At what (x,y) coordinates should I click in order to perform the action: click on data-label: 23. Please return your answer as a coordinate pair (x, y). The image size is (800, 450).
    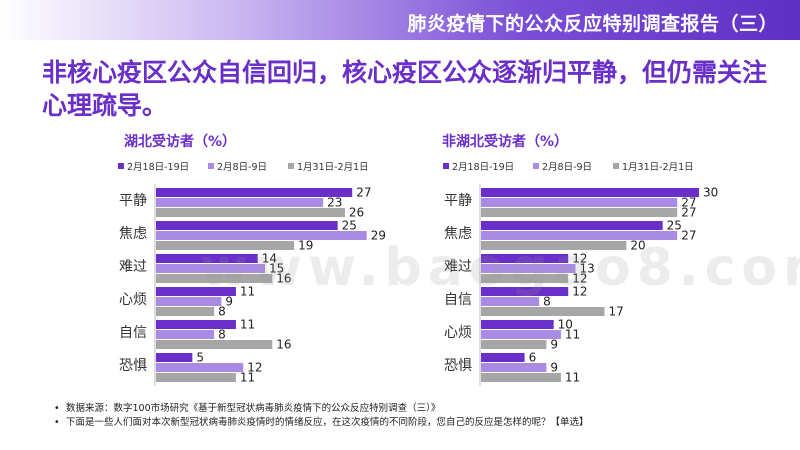
    Looking at the image, I should click on (334, 203).